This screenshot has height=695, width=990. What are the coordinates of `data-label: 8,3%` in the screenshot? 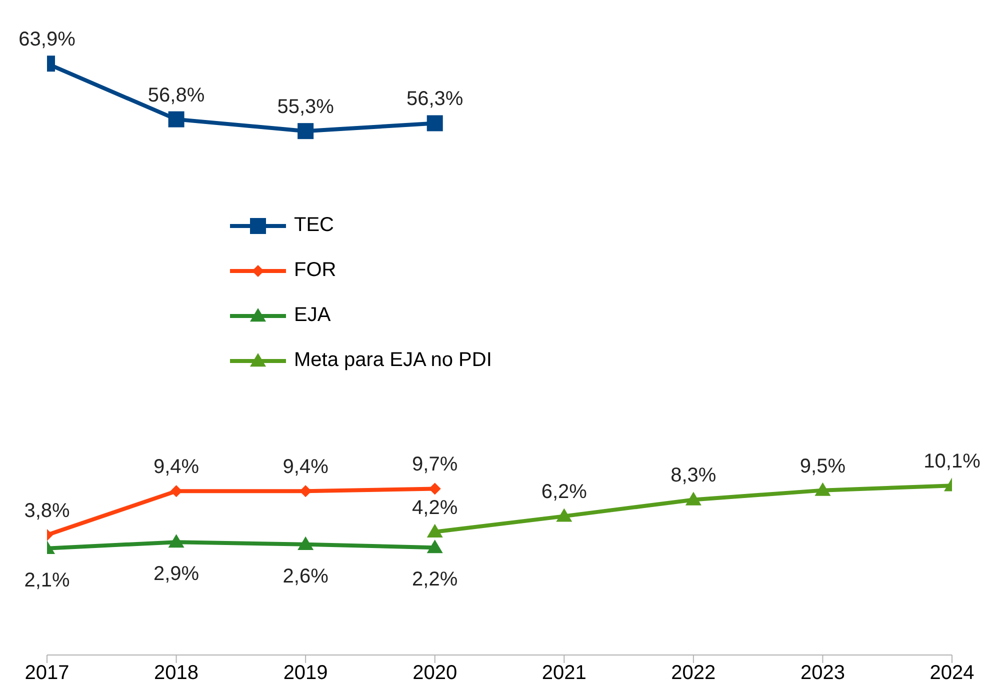 It's located at (693, 475).